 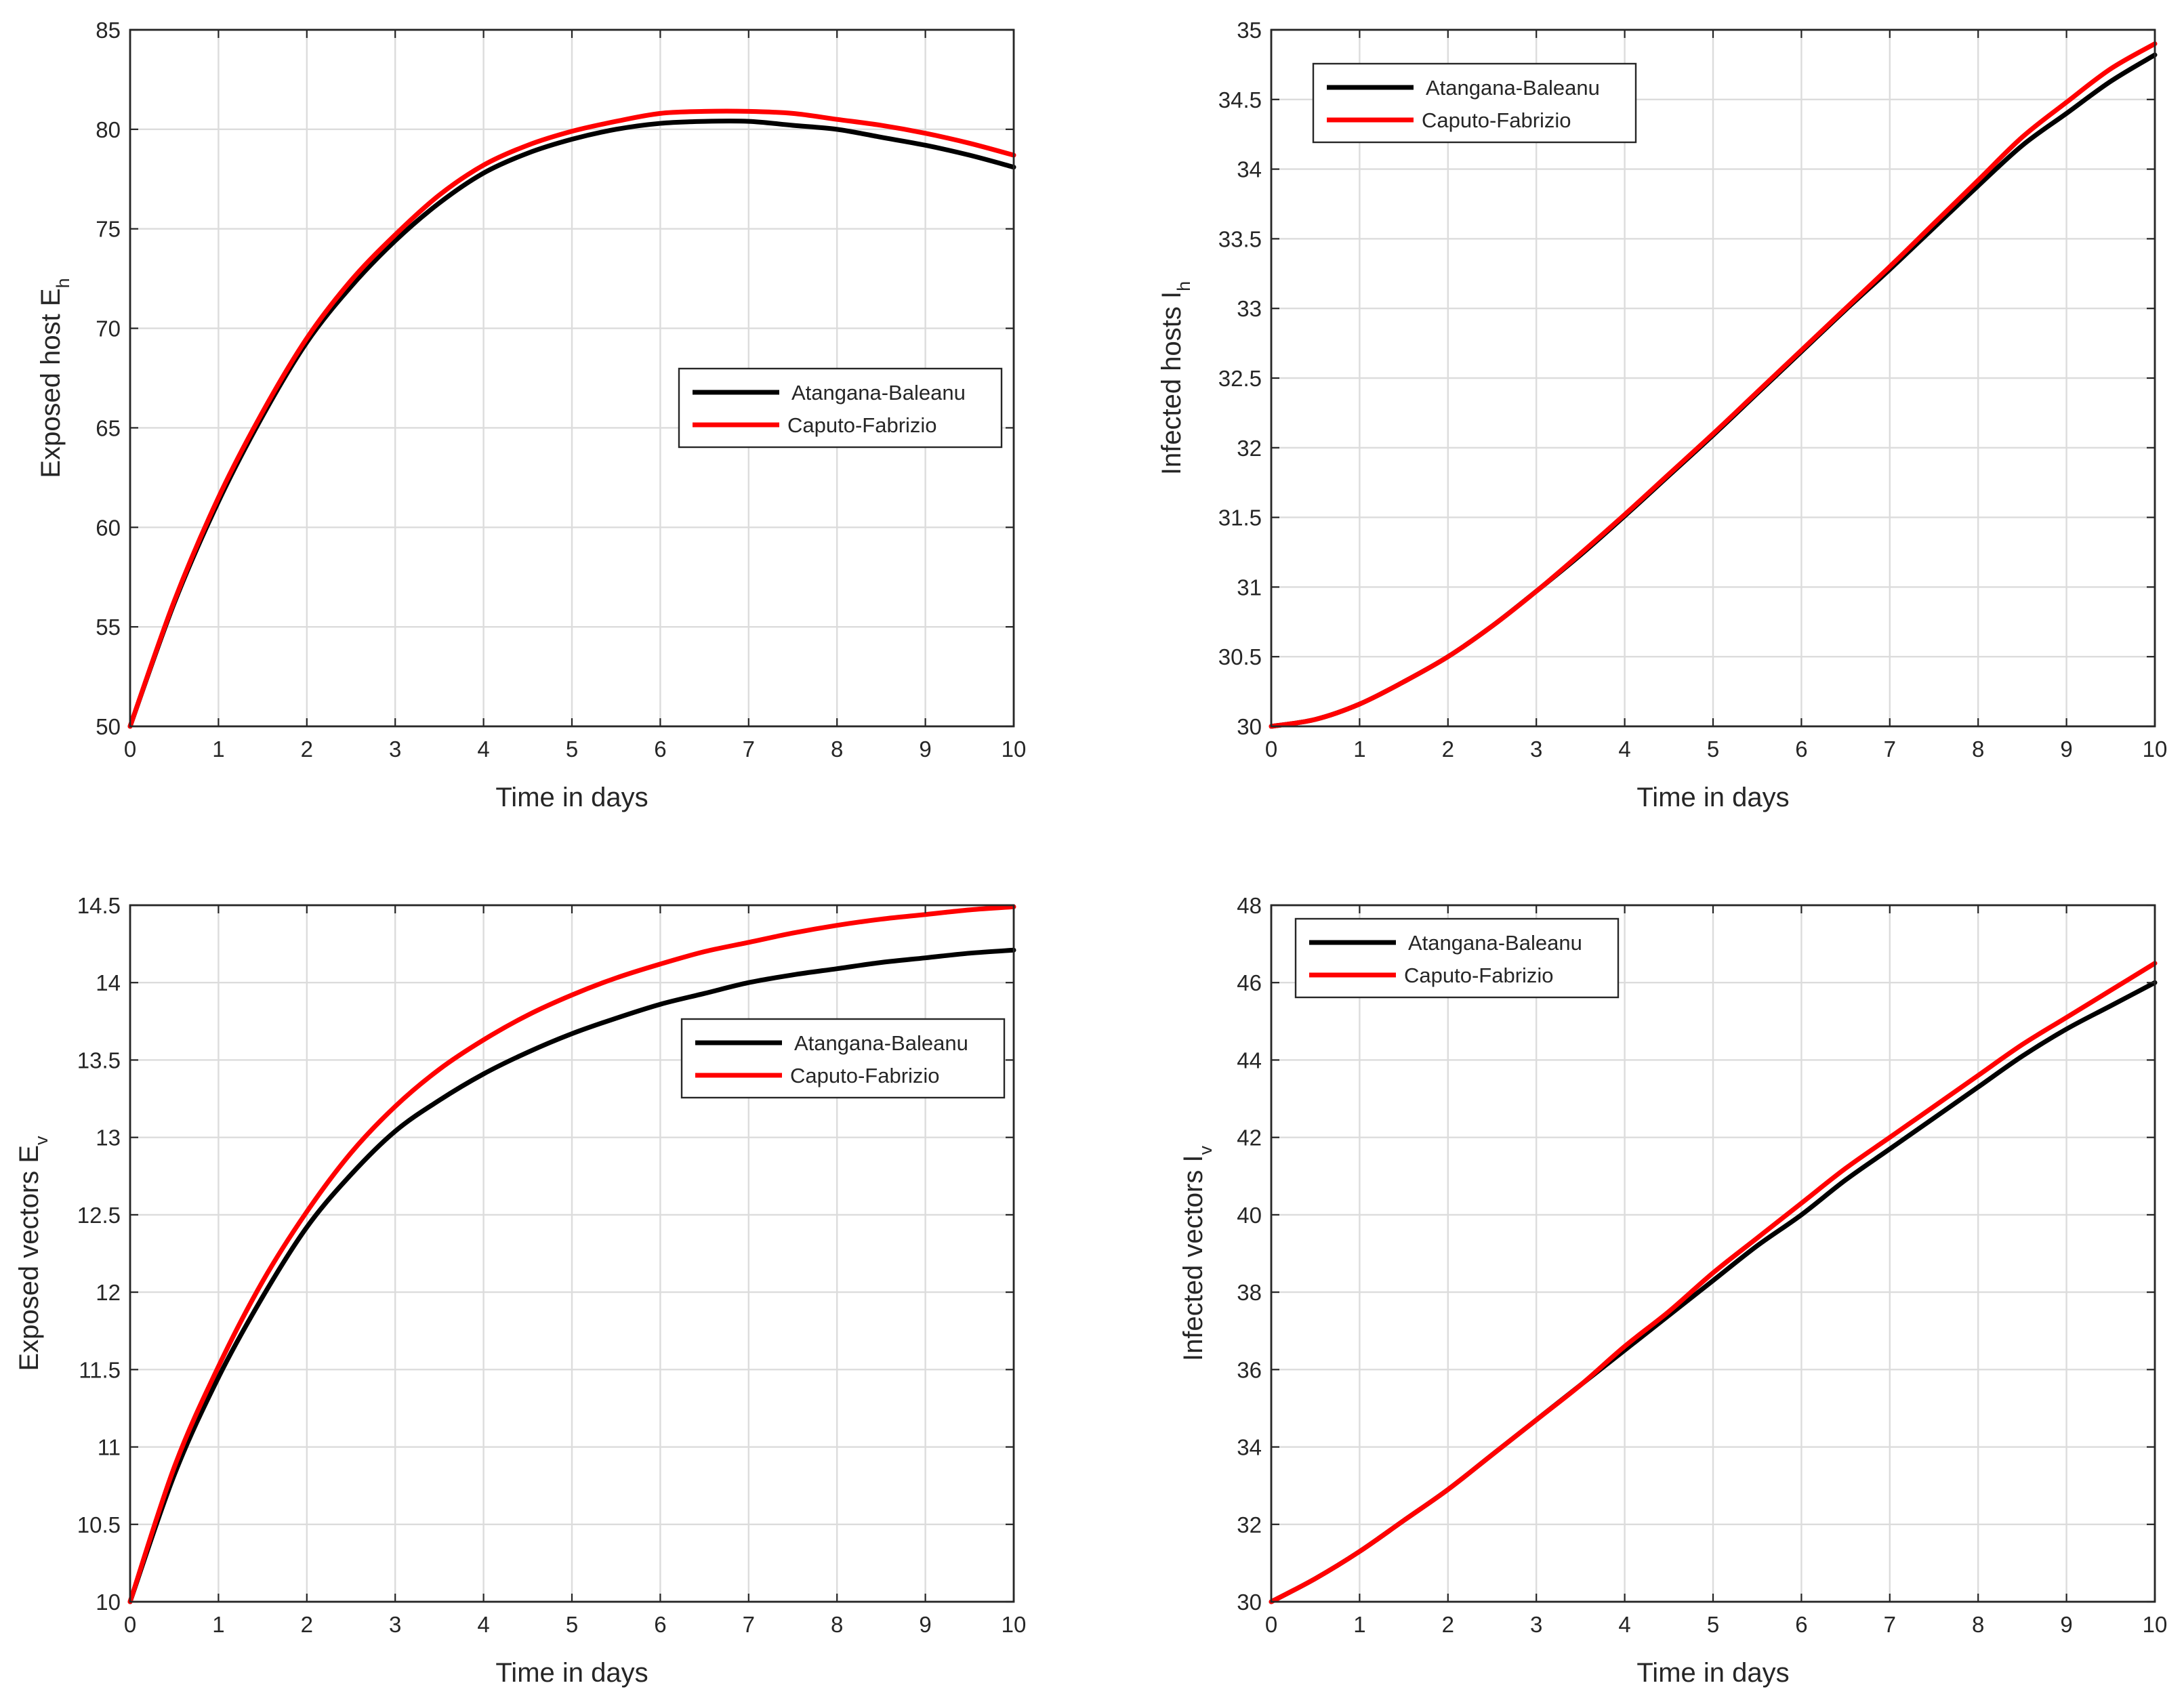 What do you see at coordinates (99, 1525) in the screenshot?
I see `y-tick-label: 10.5` at bounding box center [99, 1525].